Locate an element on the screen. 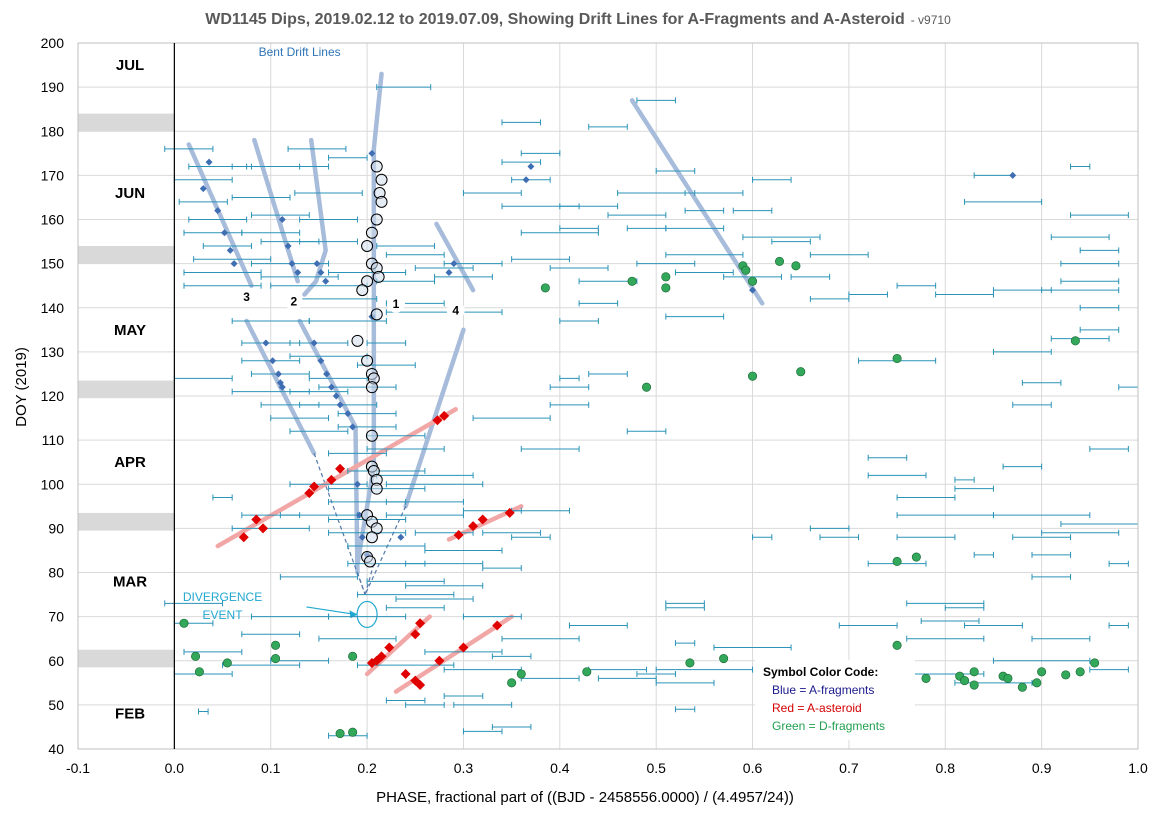  x-tick-label: 0.2 is located at coordinates (367, 768).